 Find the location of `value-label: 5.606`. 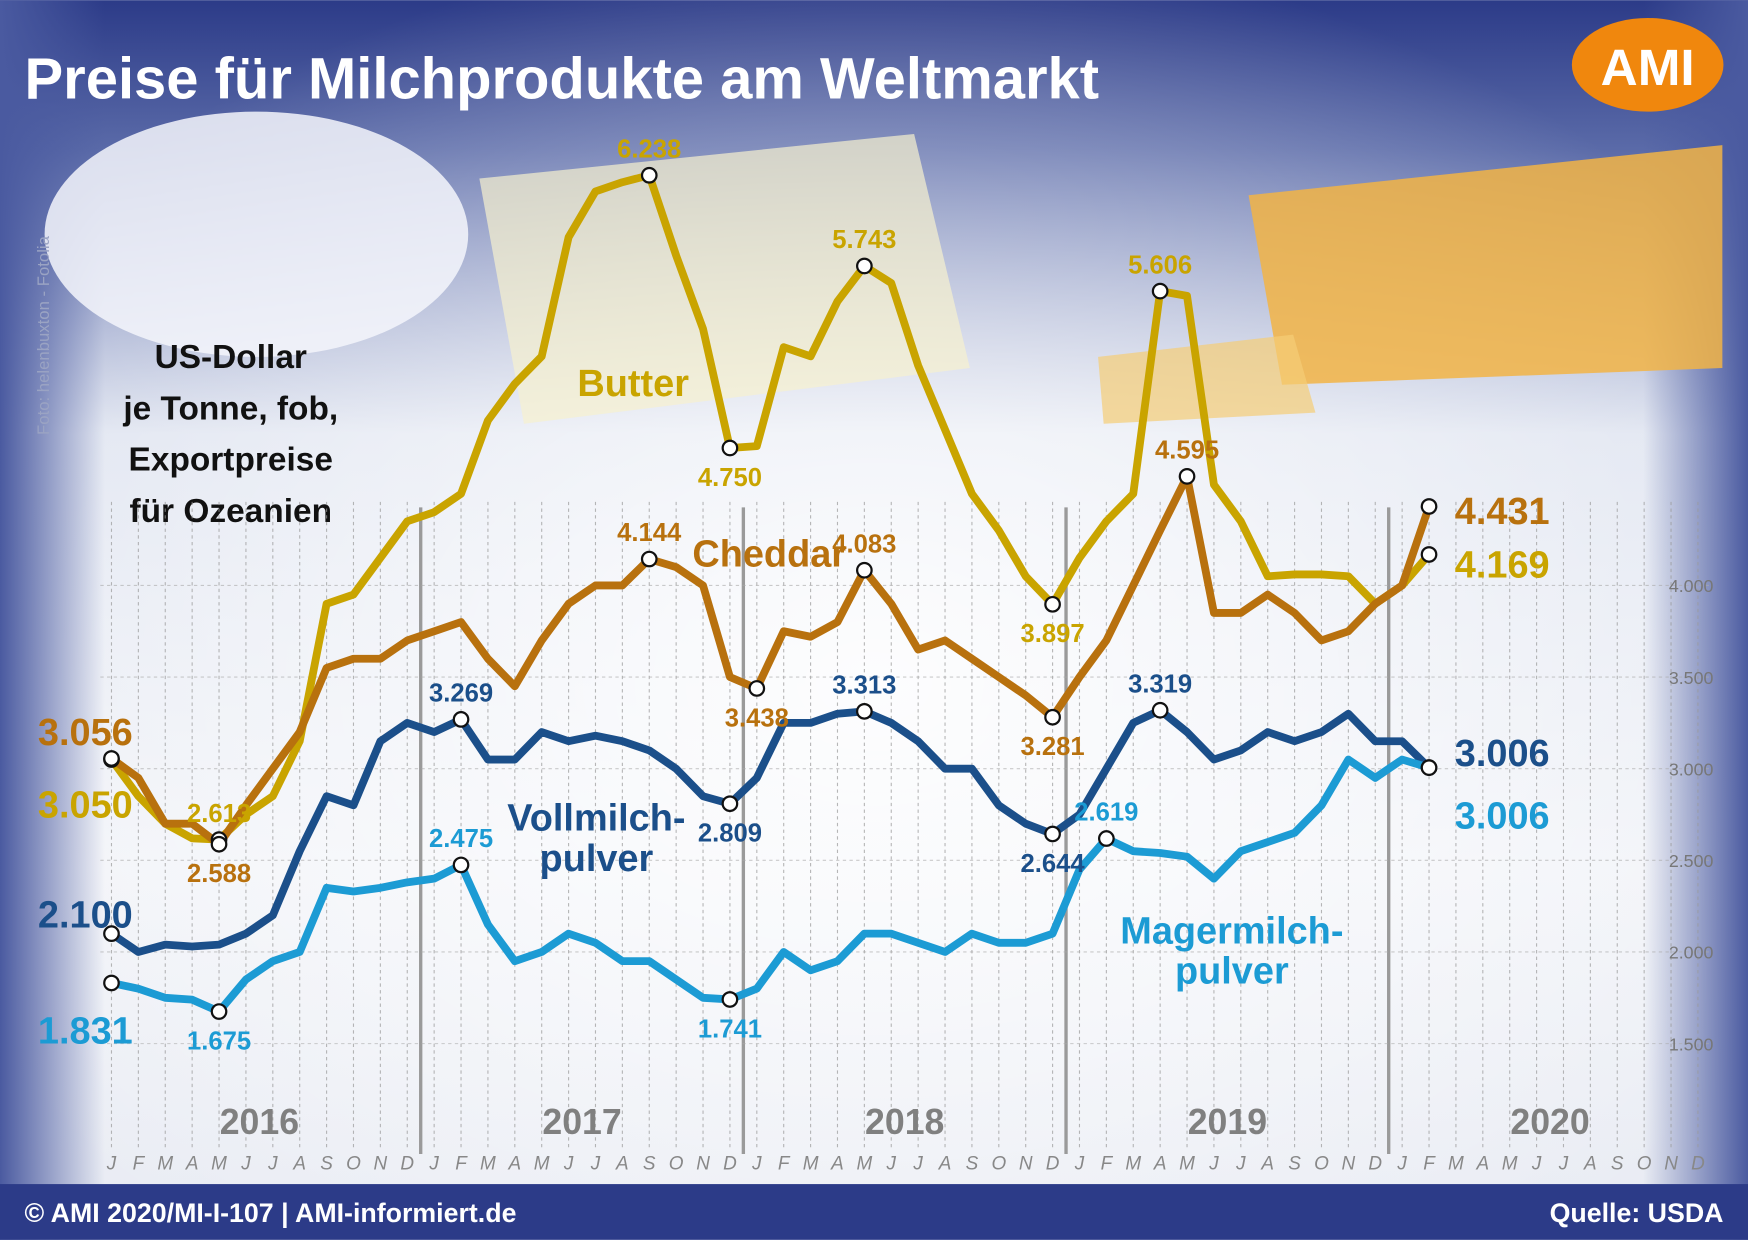

value-label: 5.606 is located at coordinates (1160, 265).